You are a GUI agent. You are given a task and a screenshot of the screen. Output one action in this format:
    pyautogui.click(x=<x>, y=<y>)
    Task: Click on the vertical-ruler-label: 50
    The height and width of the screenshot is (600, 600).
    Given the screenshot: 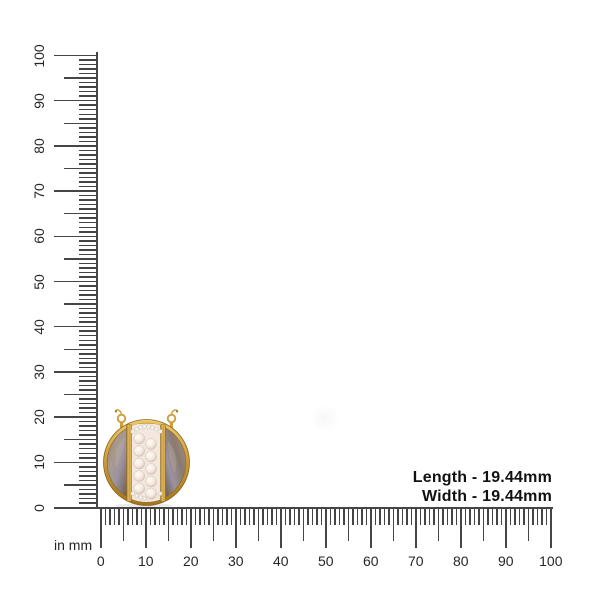 What is the action you would take?
    pyautogui.click(x=39, y=281)
    